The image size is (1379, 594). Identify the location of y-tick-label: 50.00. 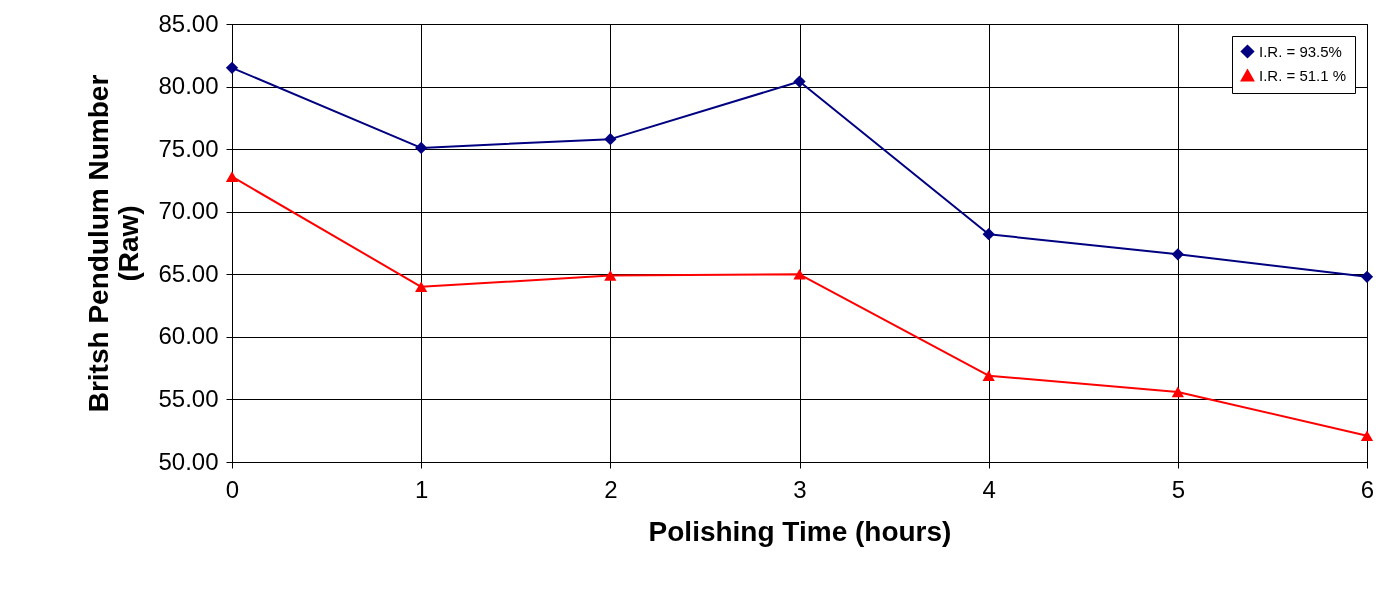
(188, 461).